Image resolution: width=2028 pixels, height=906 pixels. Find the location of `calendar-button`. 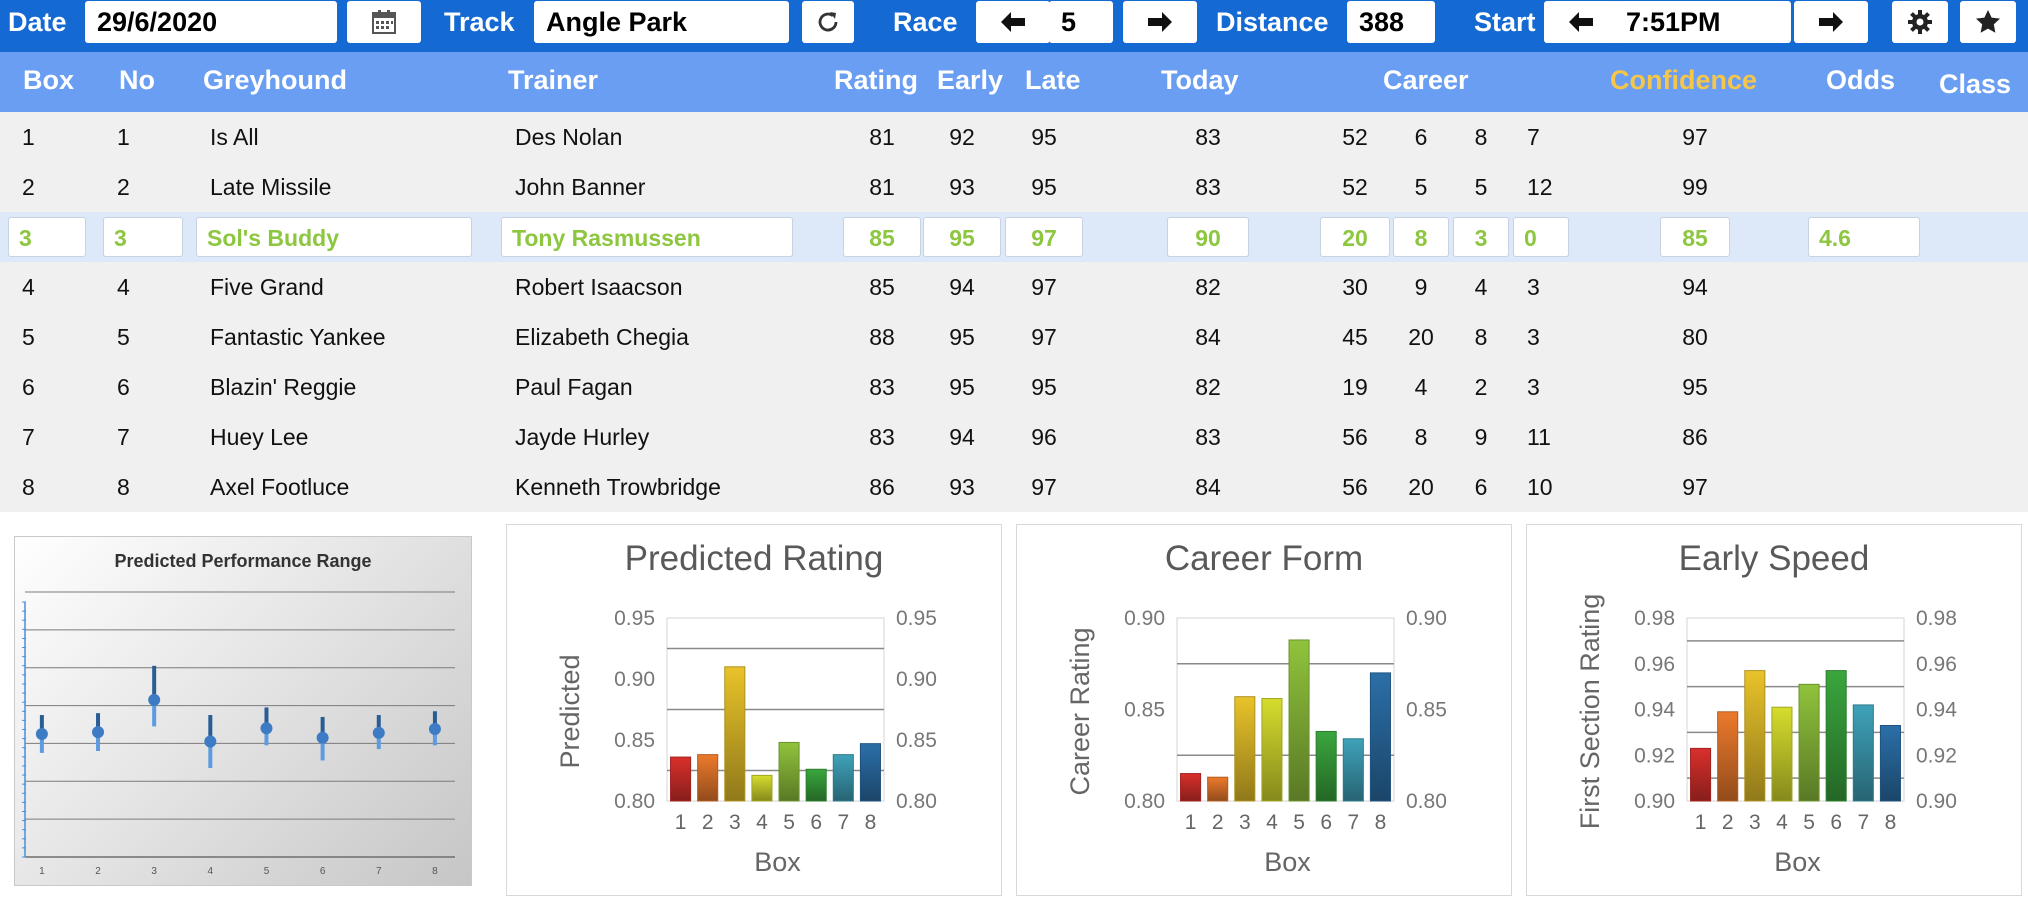

calendar-button is located at coordinates (384, 22).